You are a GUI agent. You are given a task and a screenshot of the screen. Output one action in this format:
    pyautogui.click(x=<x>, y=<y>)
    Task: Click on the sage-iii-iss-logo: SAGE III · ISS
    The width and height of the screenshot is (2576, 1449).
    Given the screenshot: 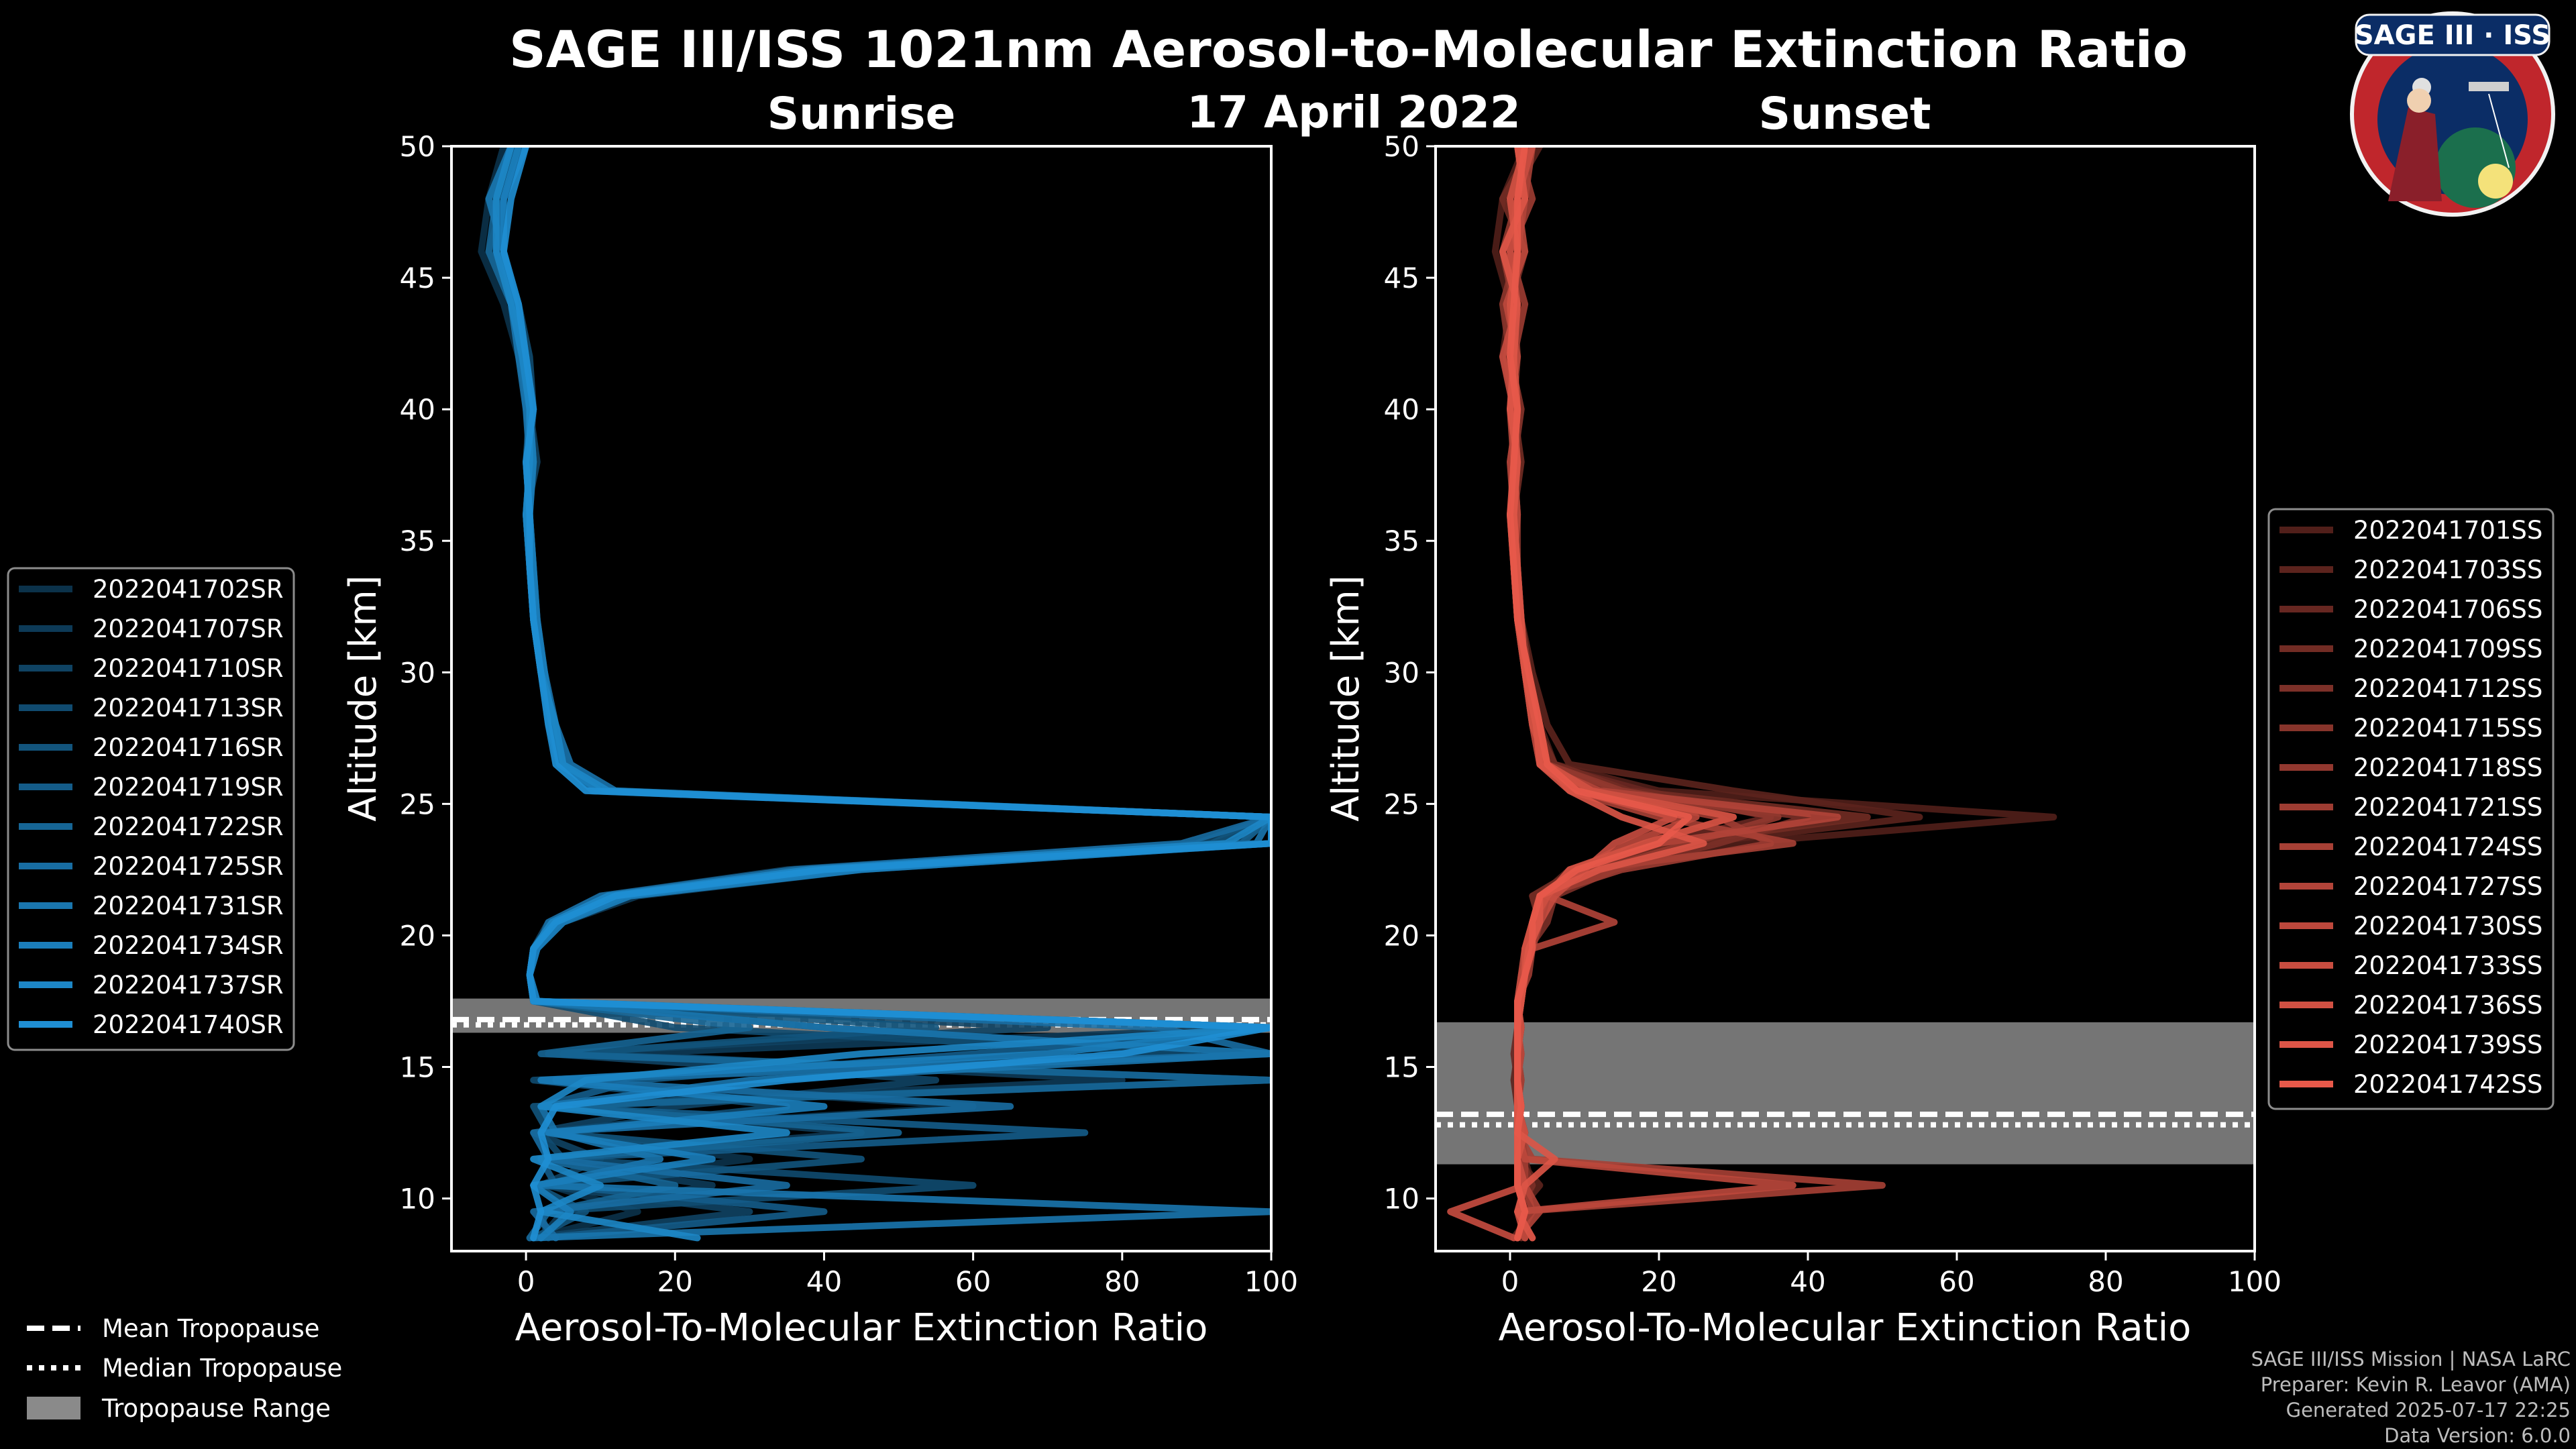 What is the action you would take?
    pyautogui.click(x=2452, y=114)
    